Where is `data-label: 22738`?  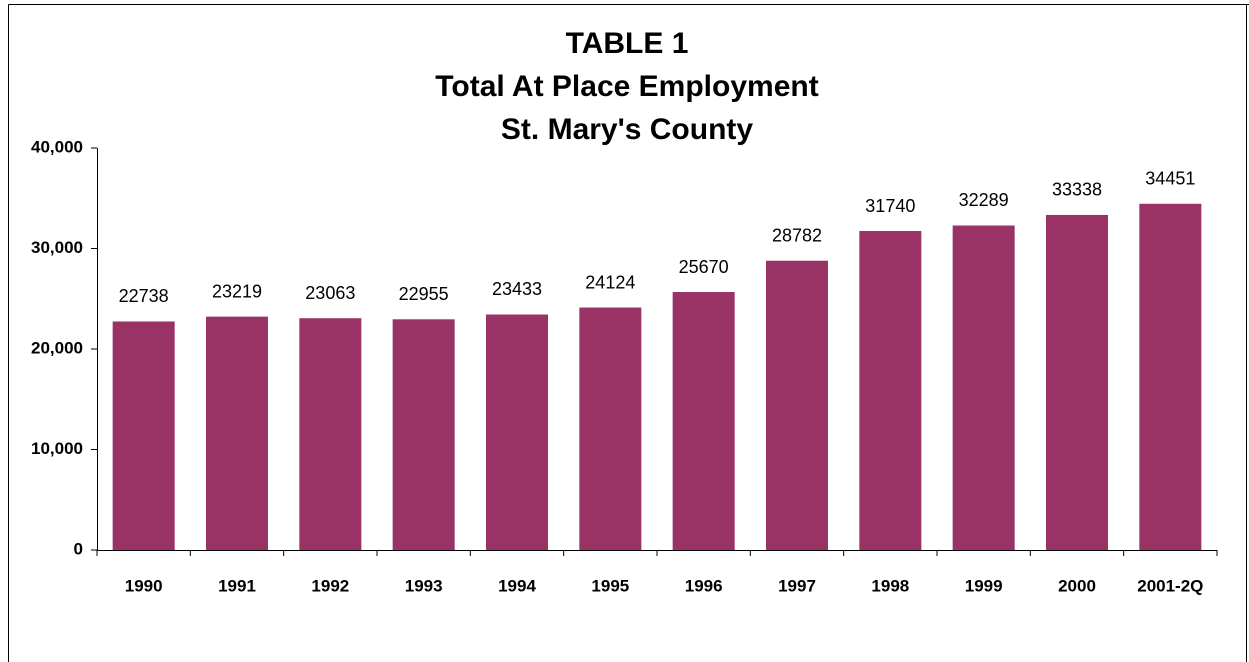
data-label: 22738 is located at coordinates (144, 296).